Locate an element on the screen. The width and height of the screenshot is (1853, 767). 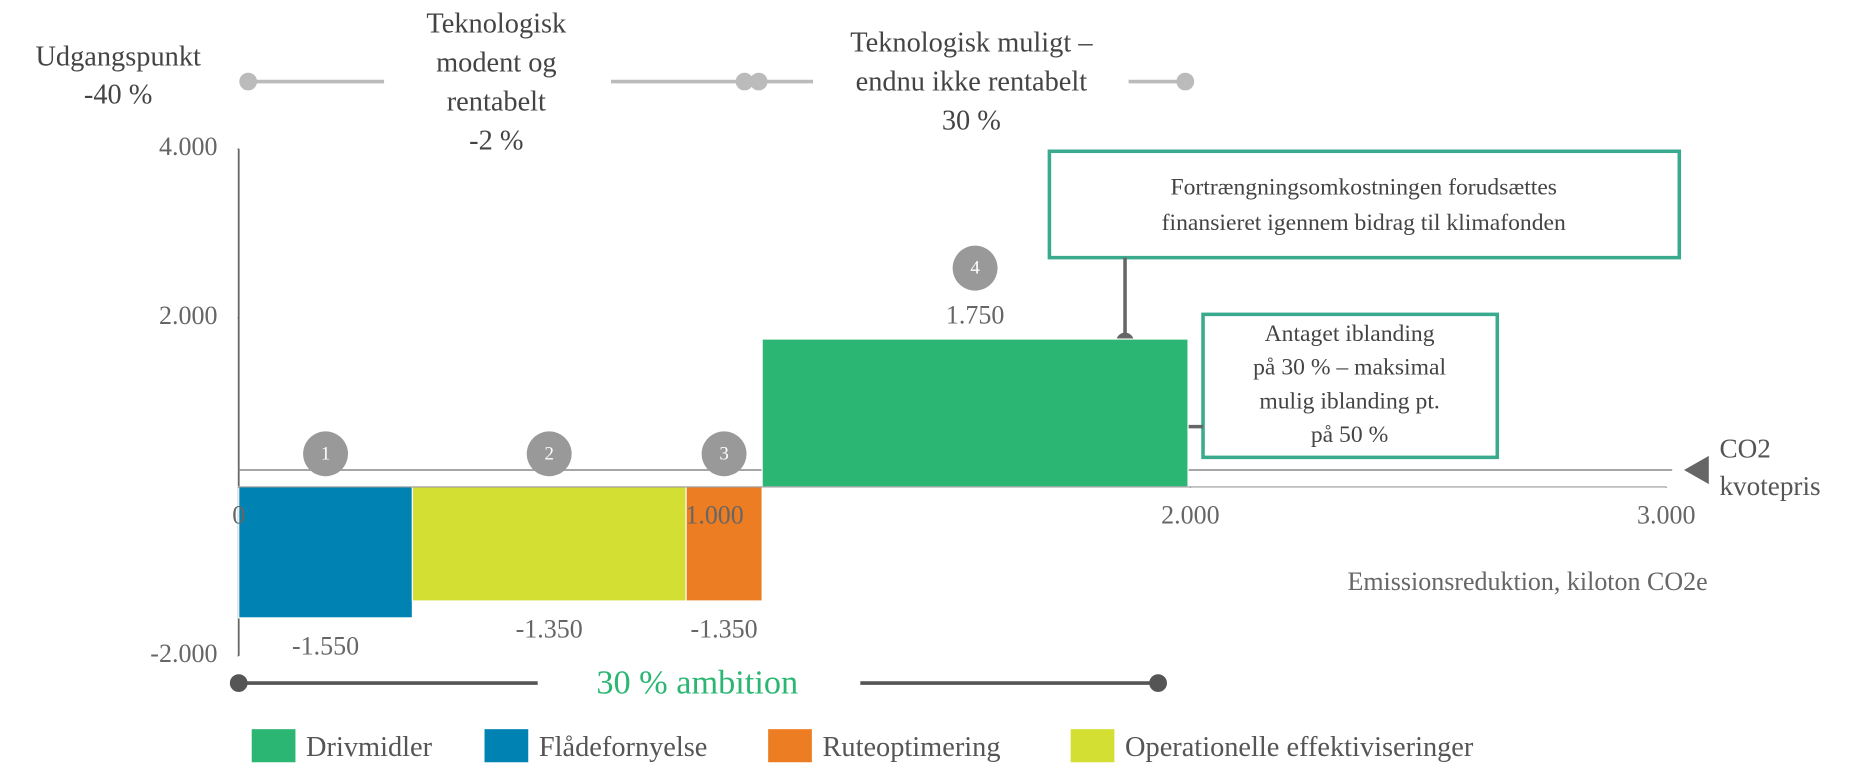
badge-label: 1 is located at coordinates (325, 453).